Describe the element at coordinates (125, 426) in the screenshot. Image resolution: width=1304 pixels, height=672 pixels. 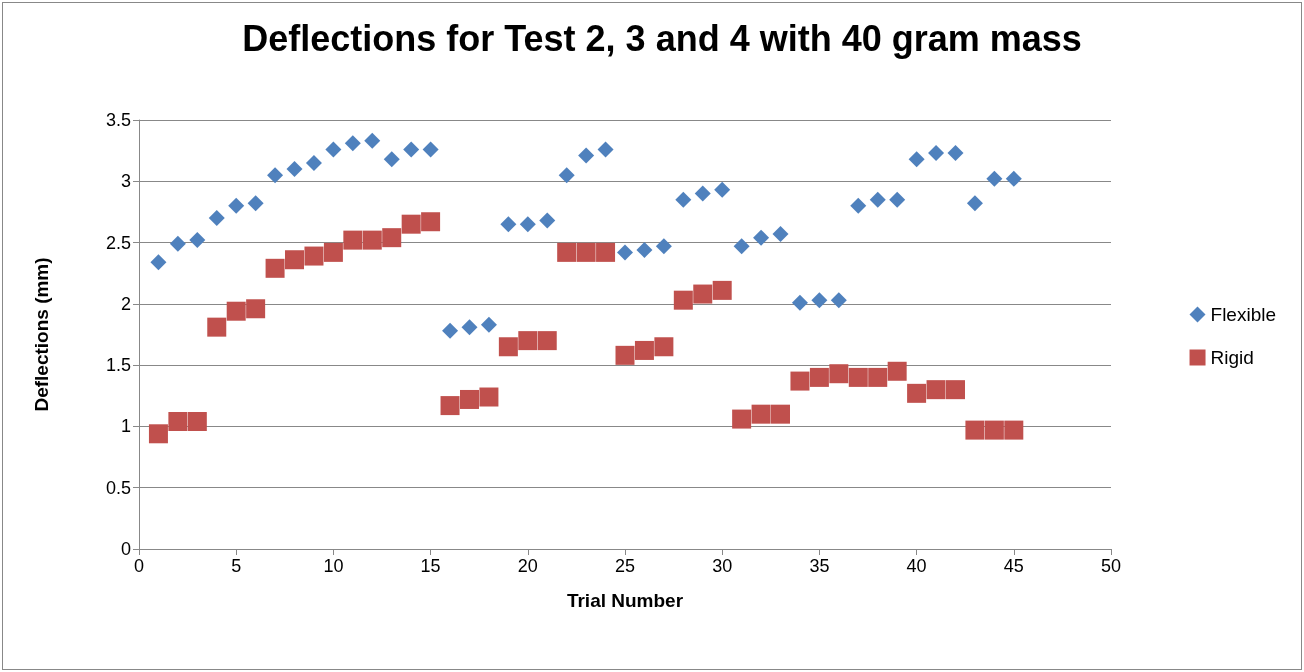
I see `y-tick-label: 1` at that location.